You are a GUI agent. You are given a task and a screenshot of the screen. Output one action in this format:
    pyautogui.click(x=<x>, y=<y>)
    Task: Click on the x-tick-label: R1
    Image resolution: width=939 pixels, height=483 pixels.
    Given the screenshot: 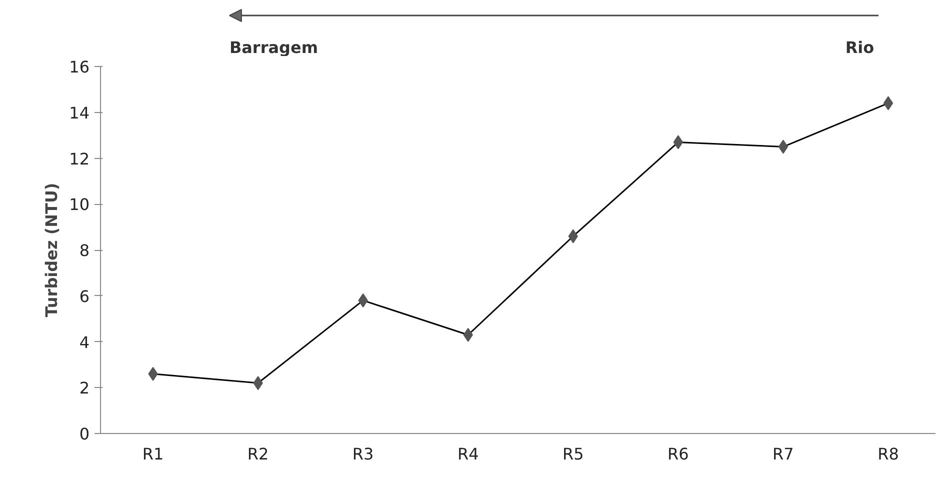 What is the action you would take?
    pyautogui.click(x=153, y=454)
    